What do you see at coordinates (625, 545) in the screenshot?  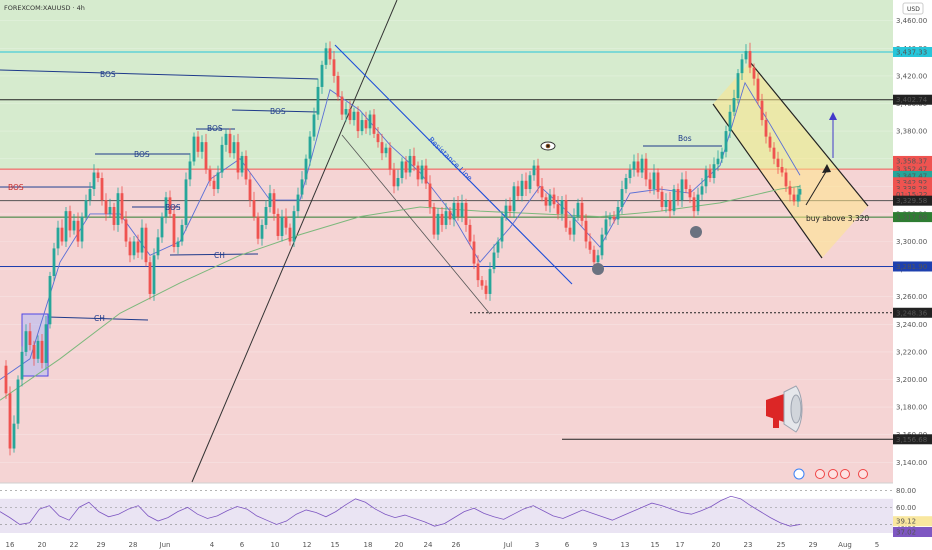 I see `time-tick-label: 13` at bounding box center [625, 545].